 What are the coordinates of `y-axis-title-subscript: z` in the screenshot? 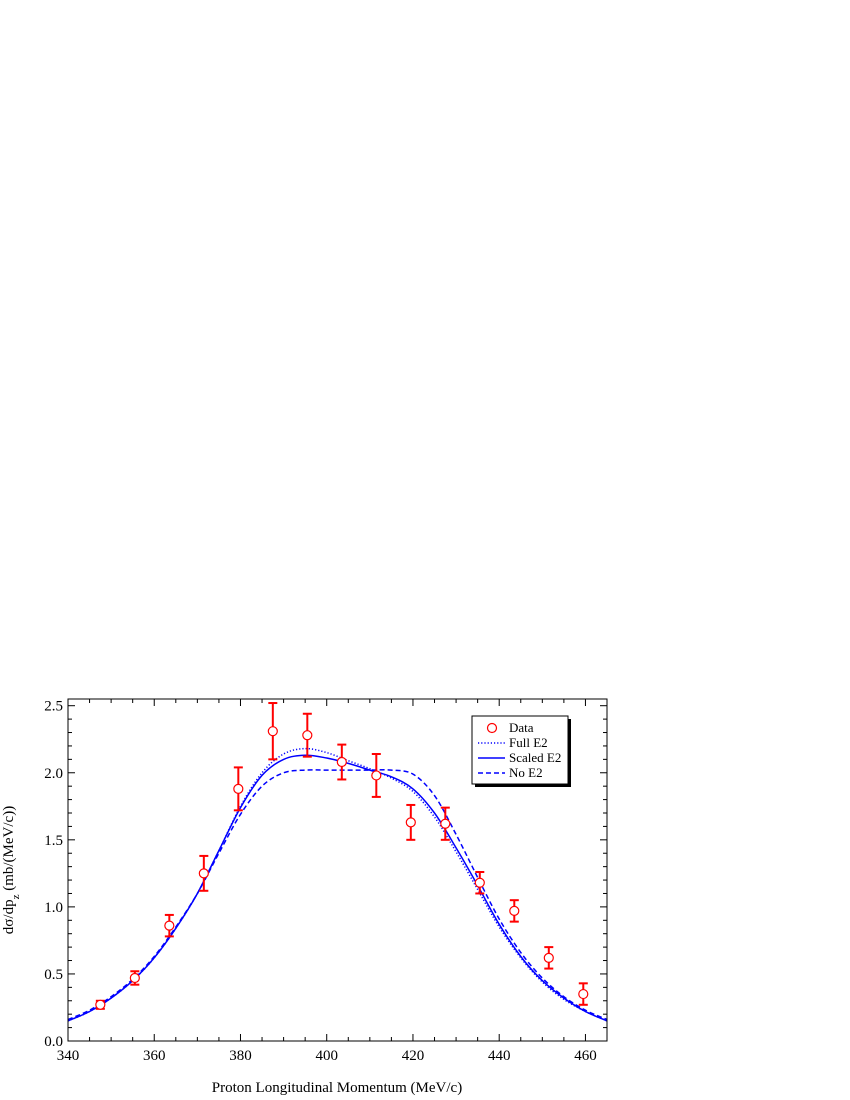 It's located at (16, 896).